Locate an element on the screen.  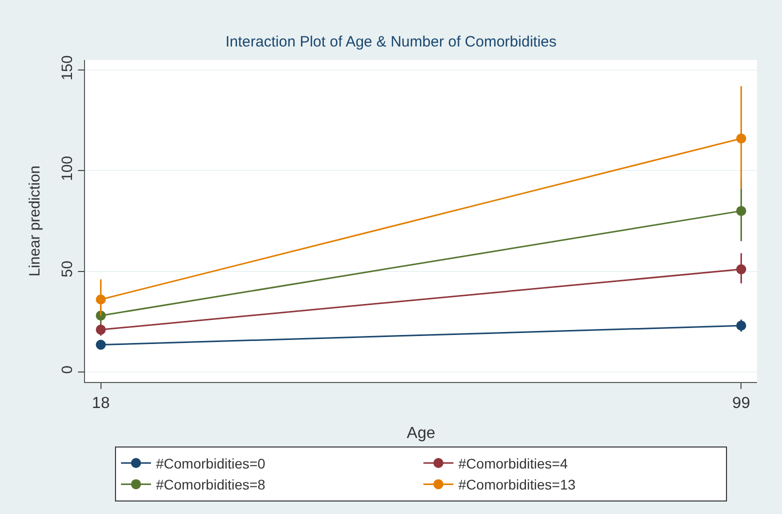
y-axis-title: Linear prediction is located at coordinates (35, 221).